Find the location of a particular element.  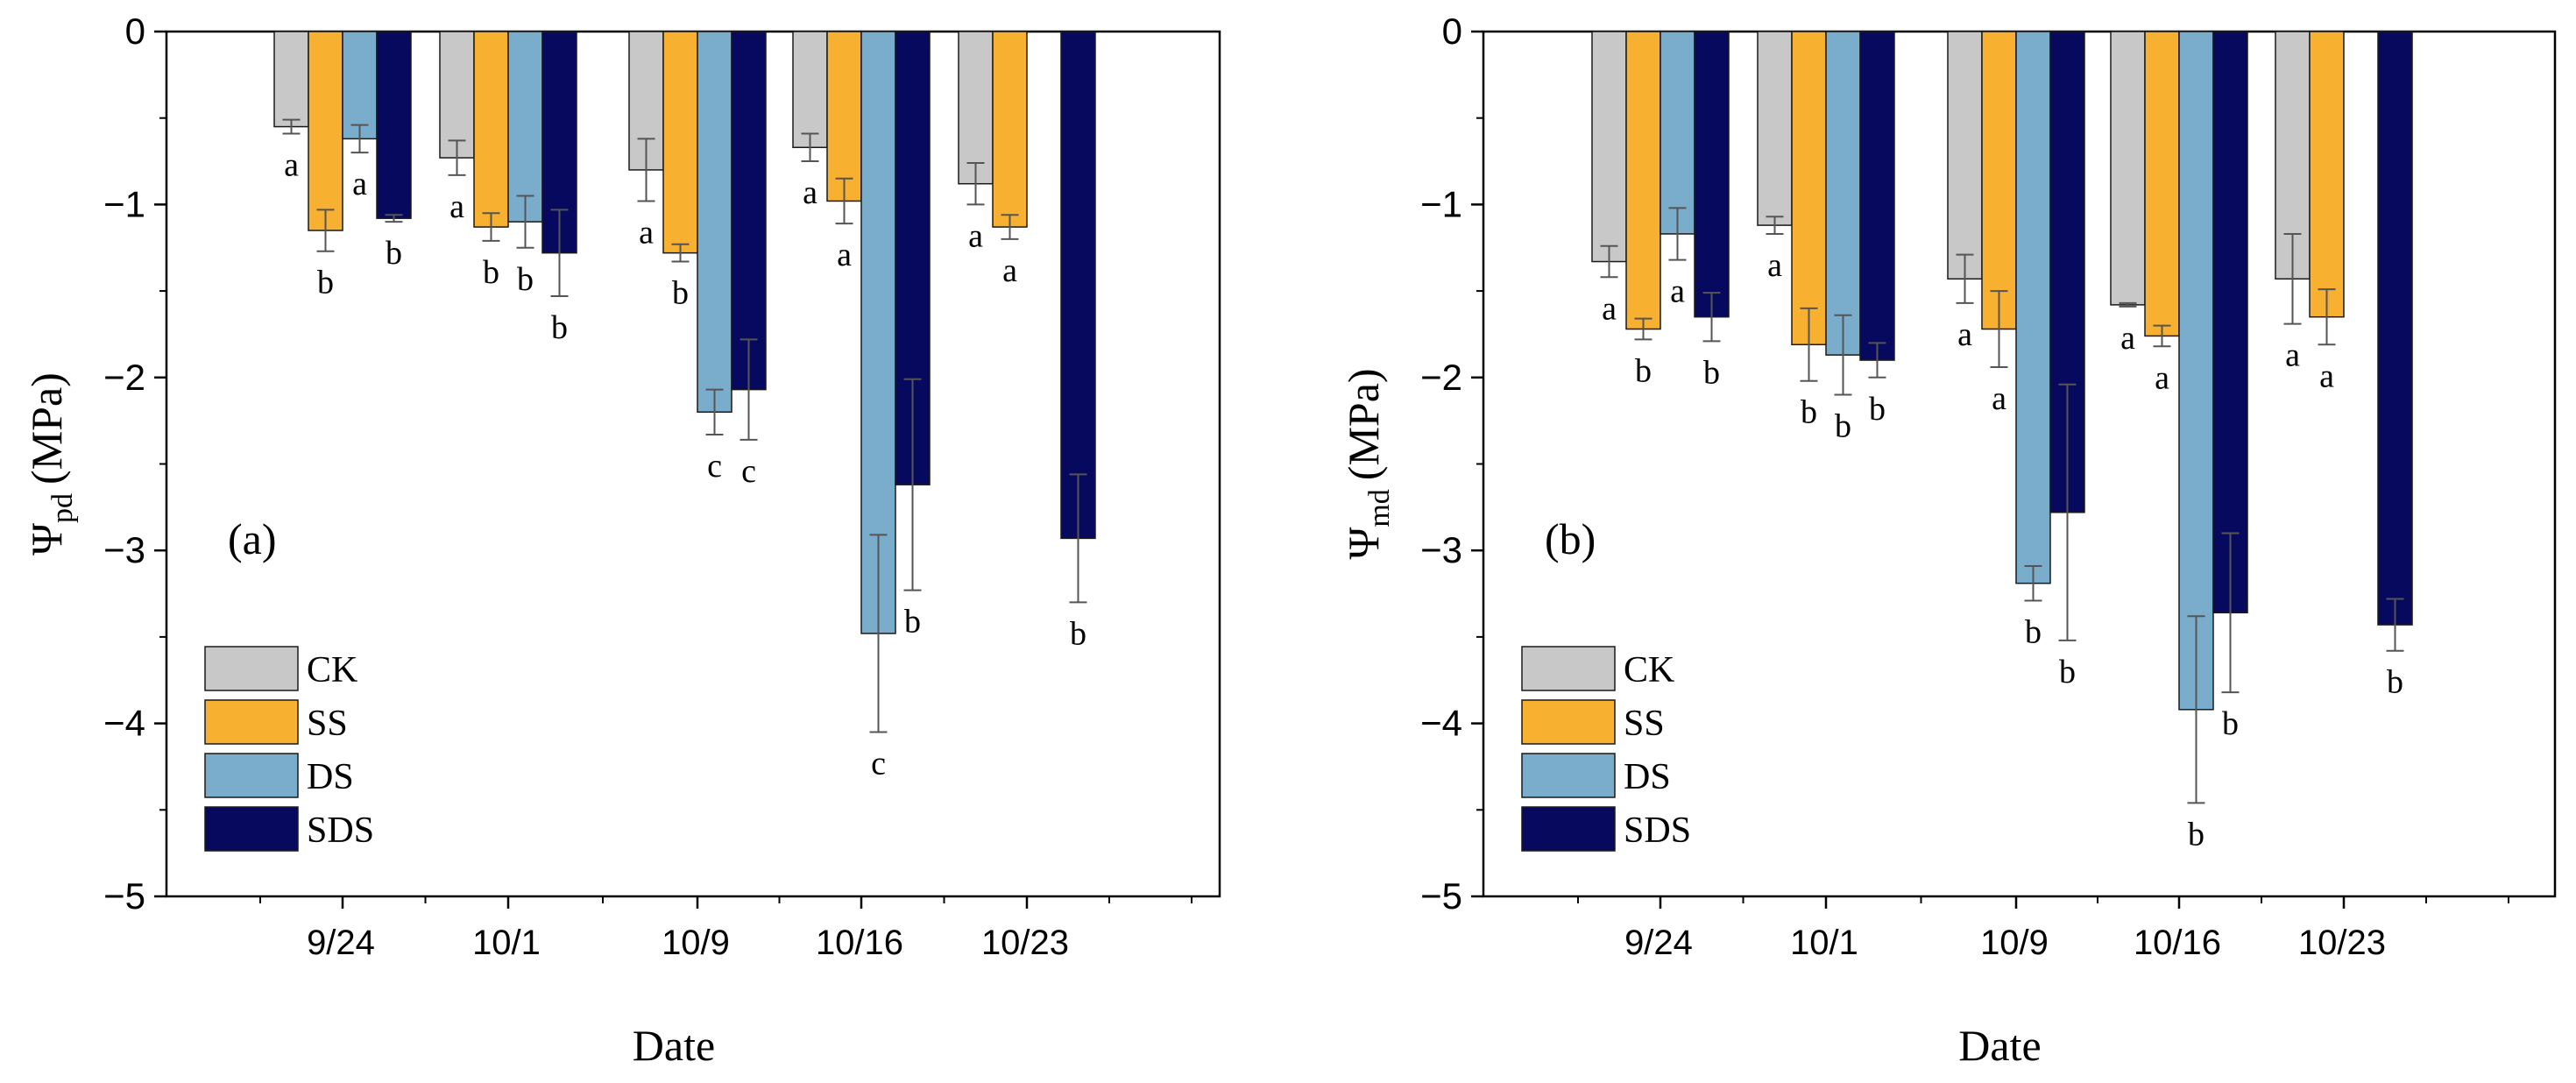

y-axis-subscript: pd is located at coordinates (62, 508).